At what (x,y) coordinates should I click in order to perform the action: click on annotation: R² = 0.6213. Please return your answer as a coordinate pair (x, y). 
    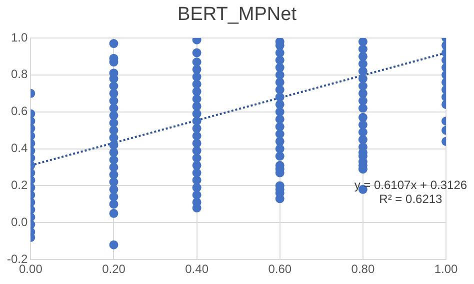
    Looking at the image, I should click on (411, 199).